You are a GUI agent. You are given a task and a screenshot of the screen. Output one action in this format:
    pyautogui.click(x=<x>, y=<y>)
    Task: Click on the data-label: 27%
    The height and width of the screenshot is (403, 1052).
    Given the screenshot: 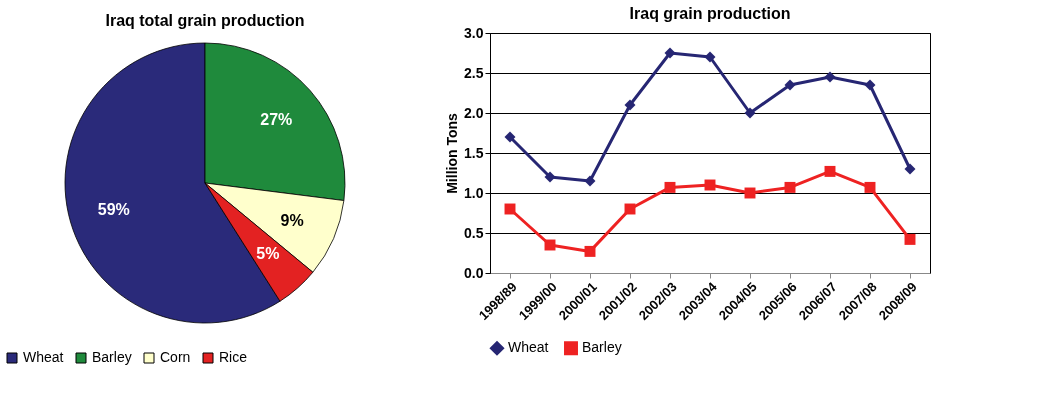 What is the action you would take?
    pyautogui.click(x=276, y=120)
    